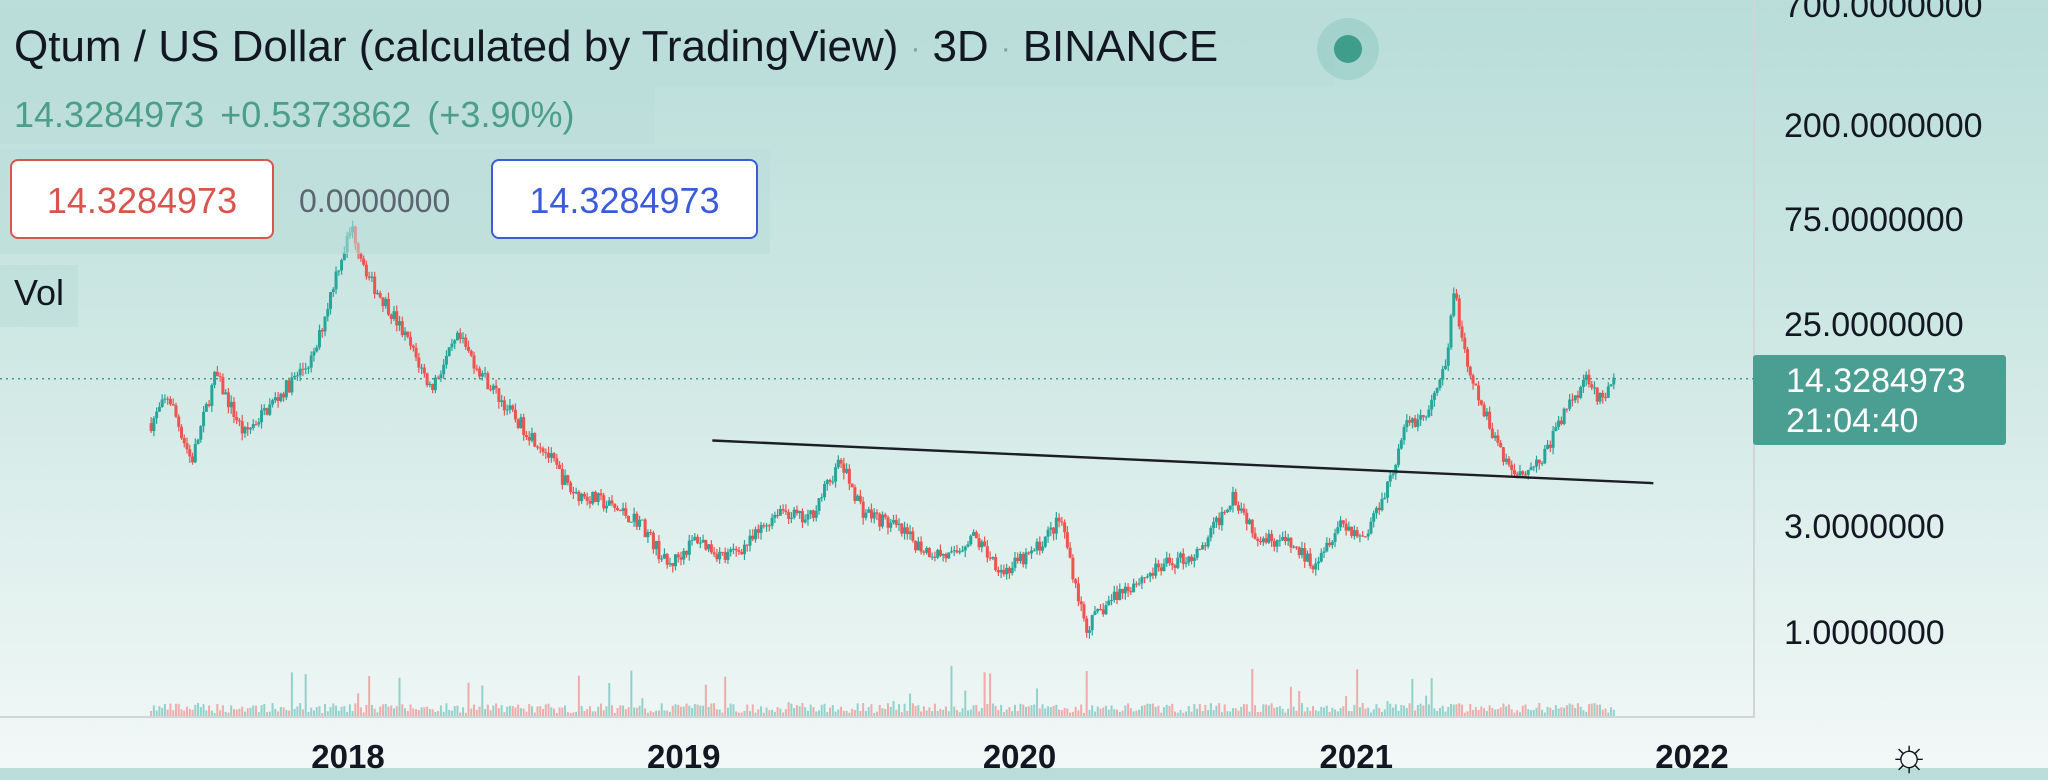  What do you see at coordinates (1348, 49) in the screenshot?
I see `market-status-indicator` at bounding box center [1348, 49].